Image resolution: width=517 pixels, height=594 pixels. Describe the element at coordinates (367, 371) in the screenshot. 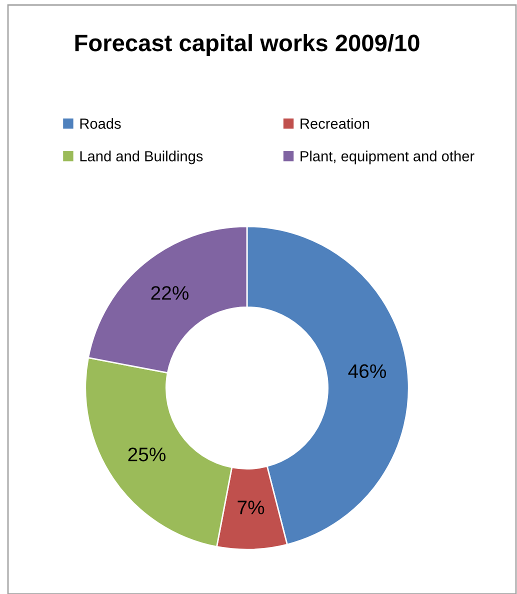

I see `data-label: 46%` at that location.